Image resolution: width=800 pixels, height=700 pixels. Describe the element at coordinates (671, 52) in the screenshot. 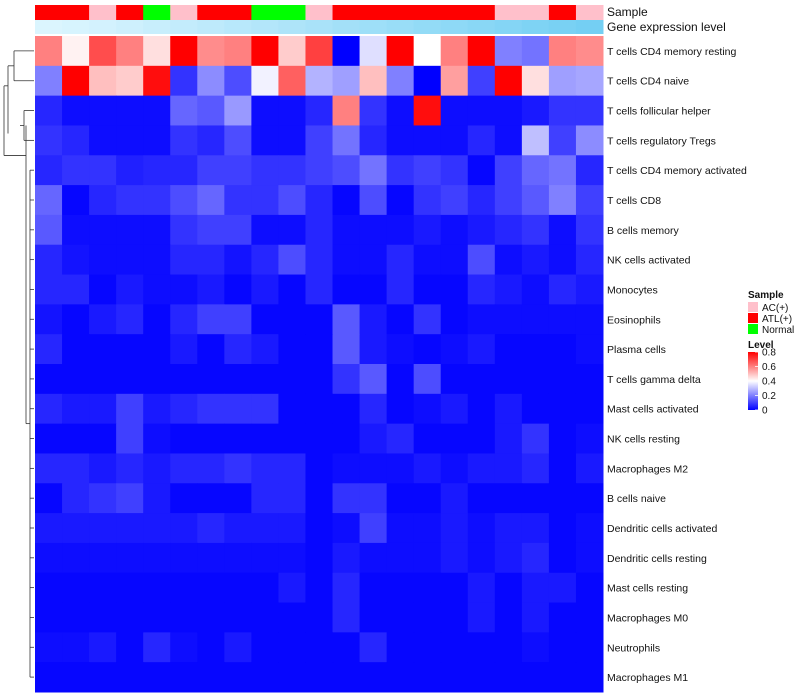

I see `row-label: T cells CD4 memory resting` at that location.